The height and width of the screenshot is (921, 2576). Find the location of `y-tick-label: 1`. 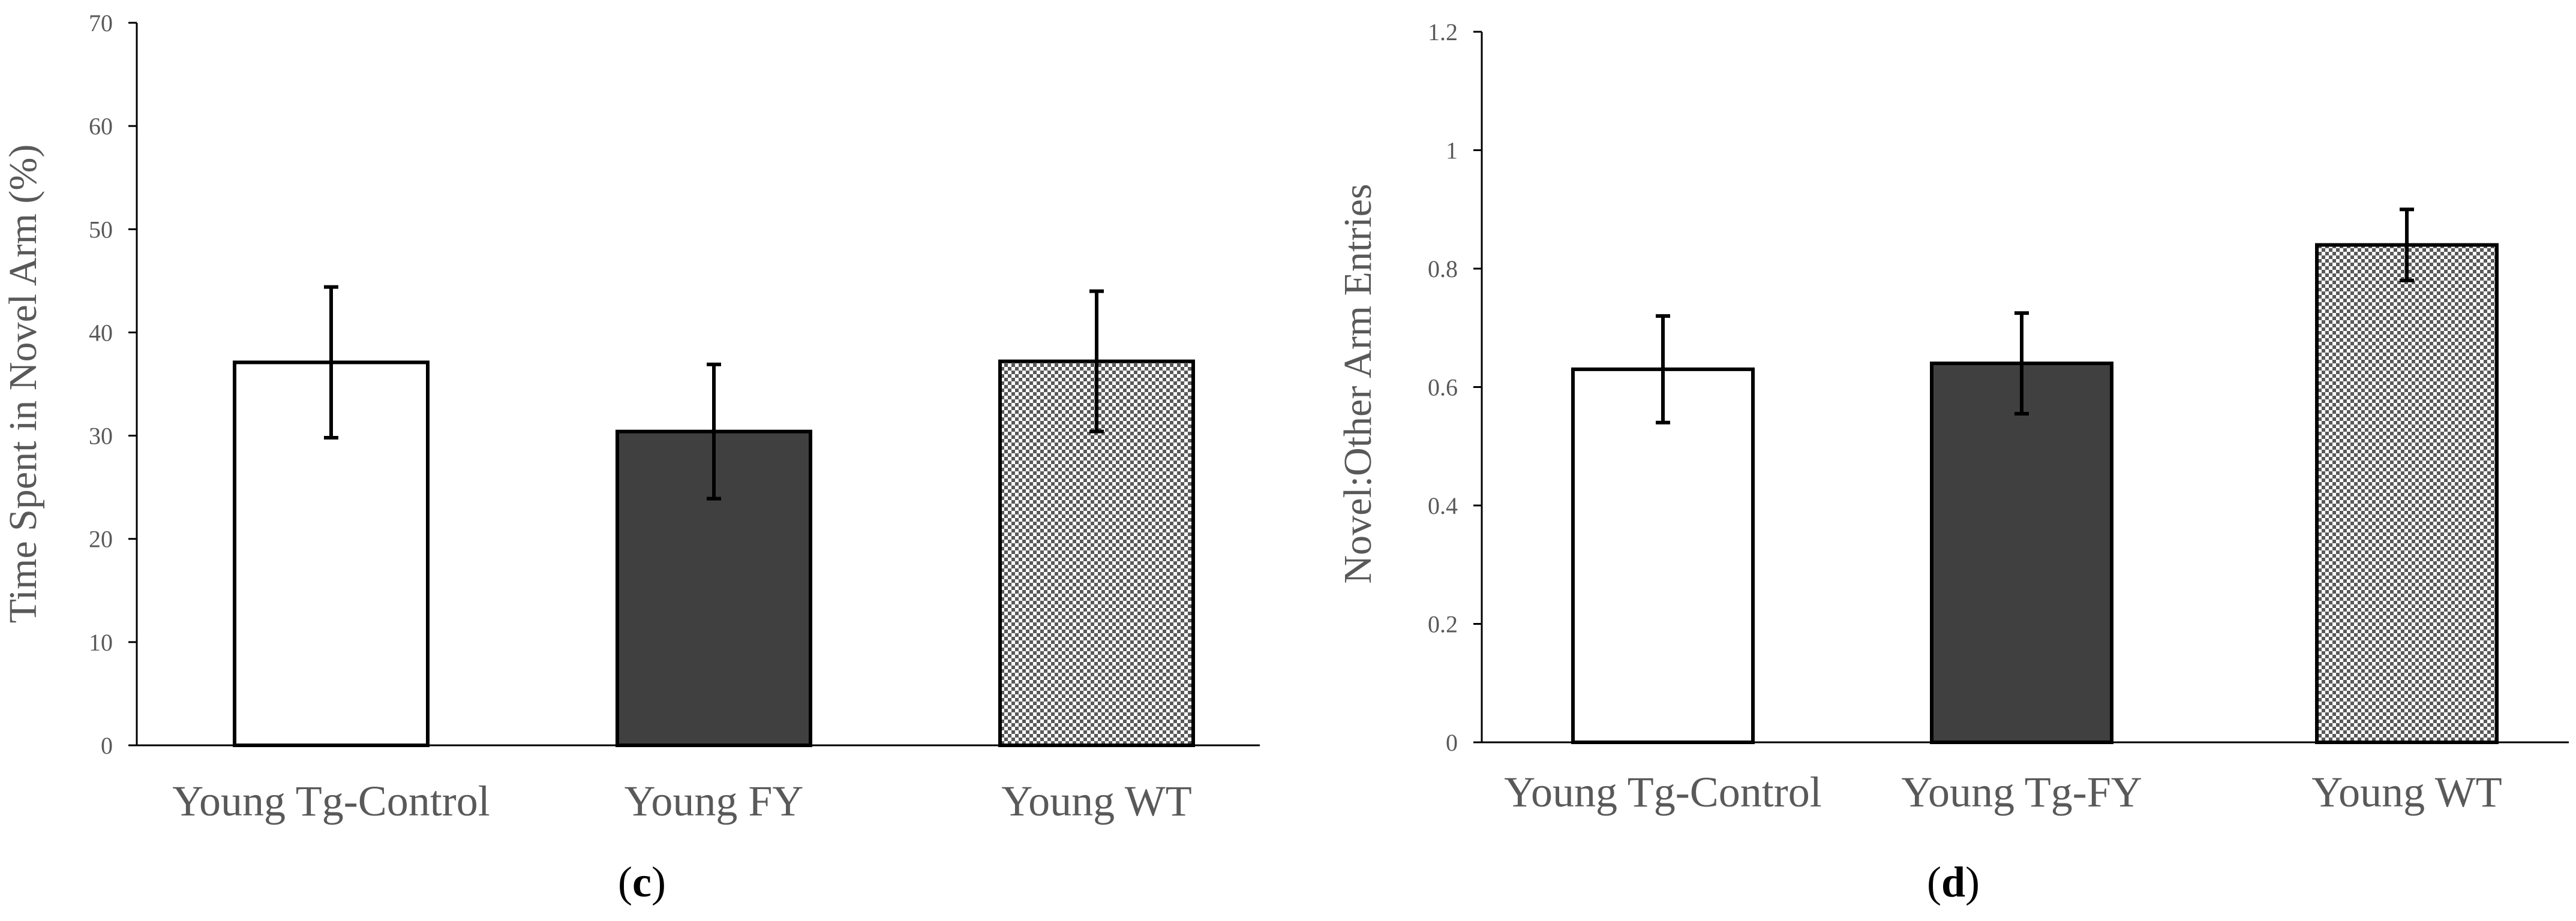

y-tick-label: 1 is located at coordinates (1452, 150).